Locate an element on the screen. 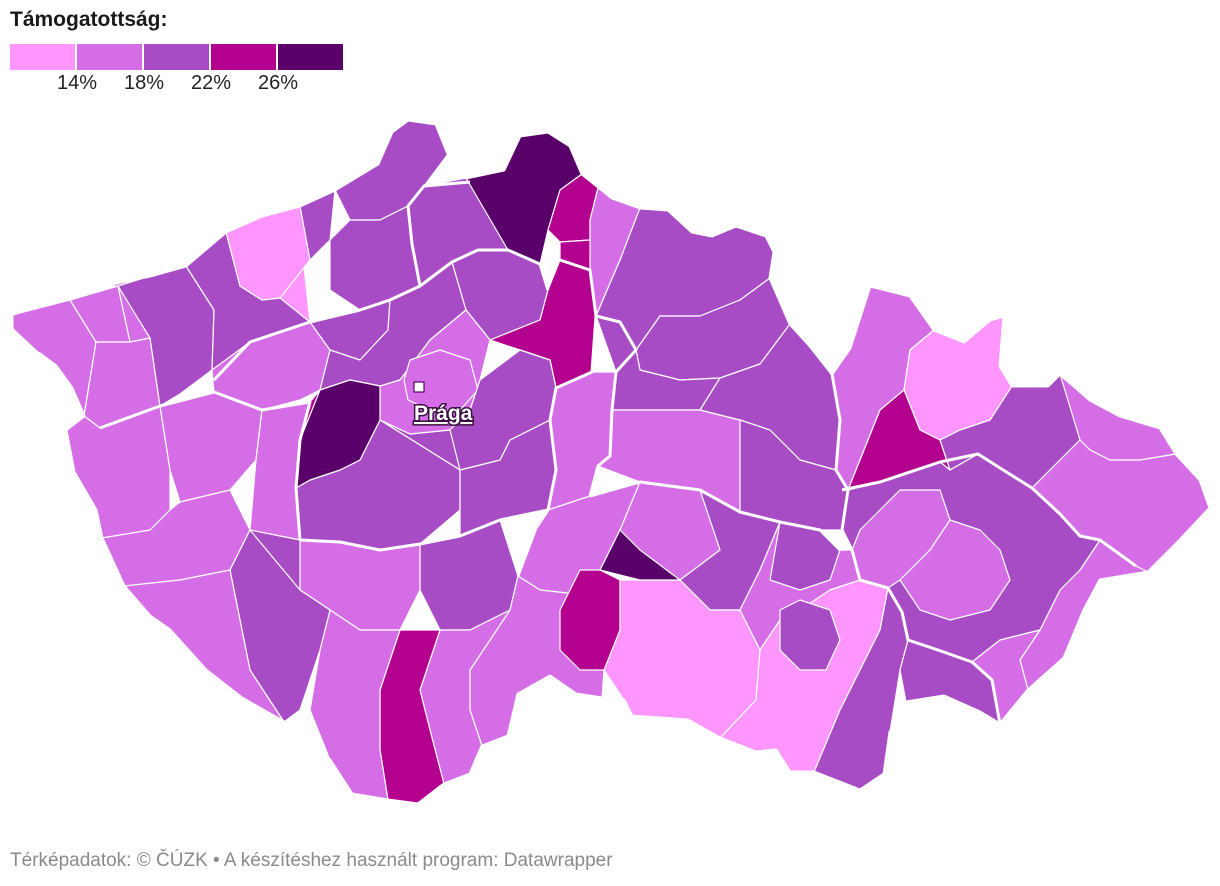 This screenshot has width=1220, height=886. legend-title: Támogatottság: is located at coordinates (89, 19).